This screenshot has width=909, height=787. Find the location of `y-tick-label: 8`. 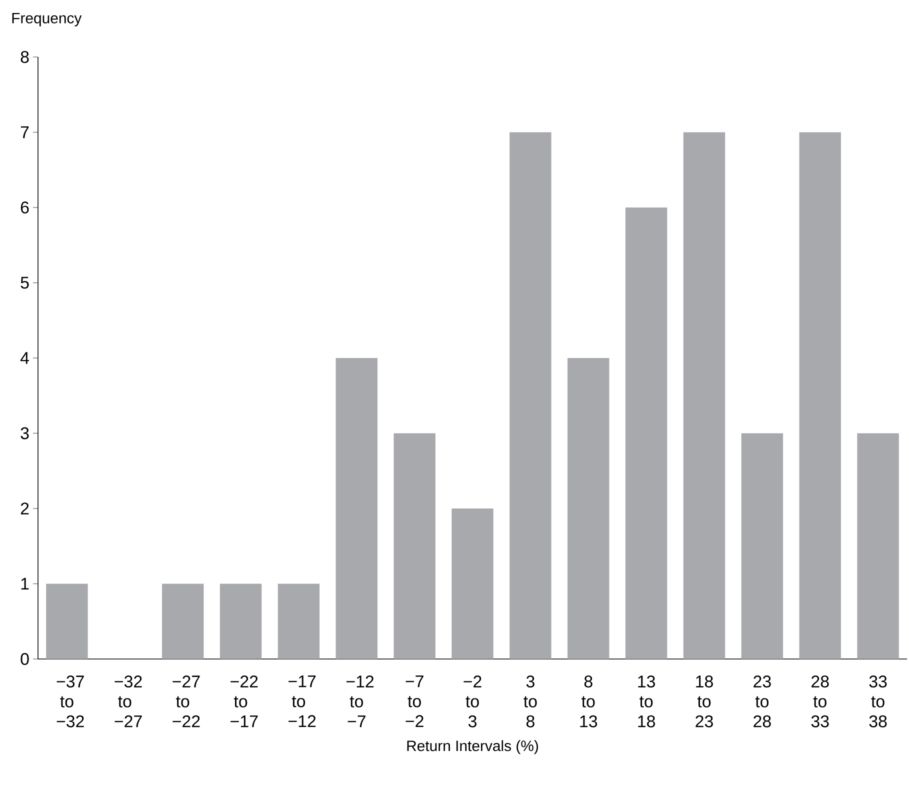

y-tick-label: 8 is located at coordinates (24, 56).